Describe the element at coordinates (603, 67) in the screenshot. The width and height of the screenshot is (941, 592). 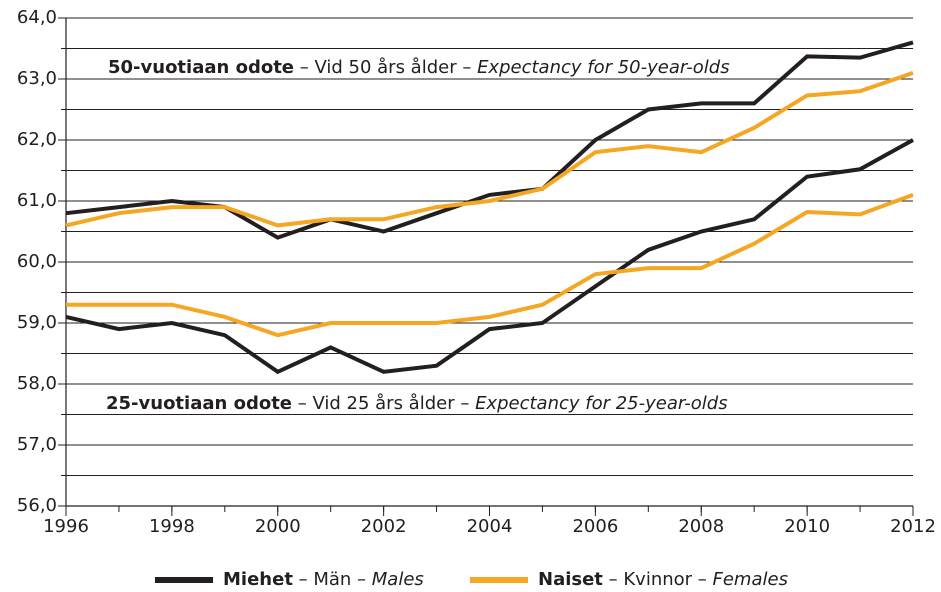
I see `annotation-part: Expectancy for 50-year-olds` at that location.